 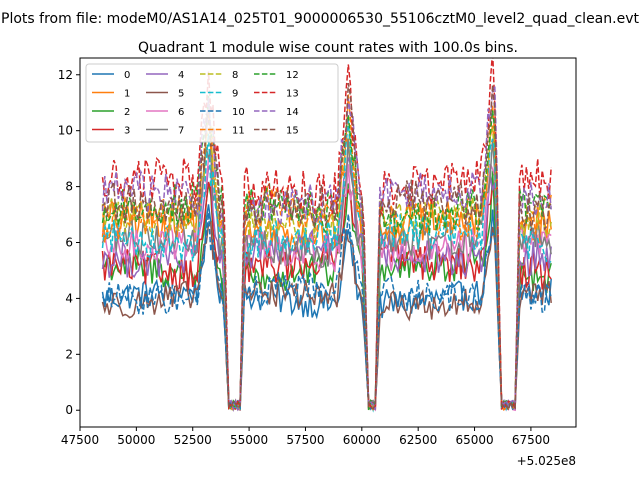 I want to click on legend-label-6: 6, so click(x=181, y=112).